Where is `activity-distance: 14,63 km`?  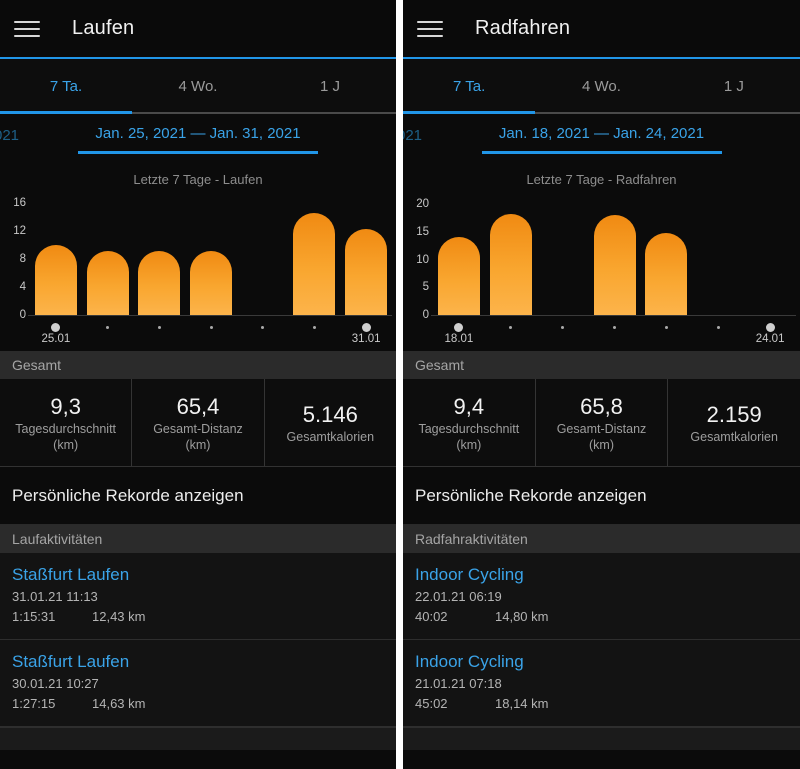 activity-distance: 14,63 km is located at coordinates (119, 703).